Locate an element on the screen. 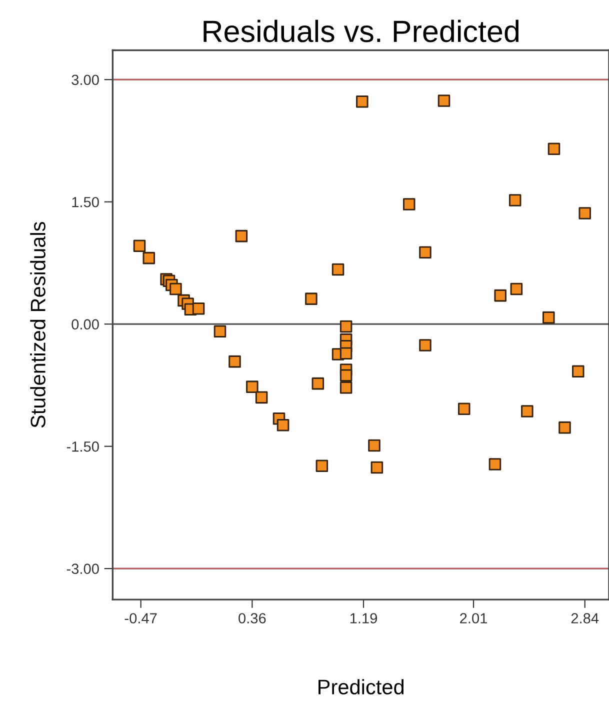 This screenshot has height=718, width=609. chart-title: Residuals vs. Predicted is located at coordinates (361, 31).